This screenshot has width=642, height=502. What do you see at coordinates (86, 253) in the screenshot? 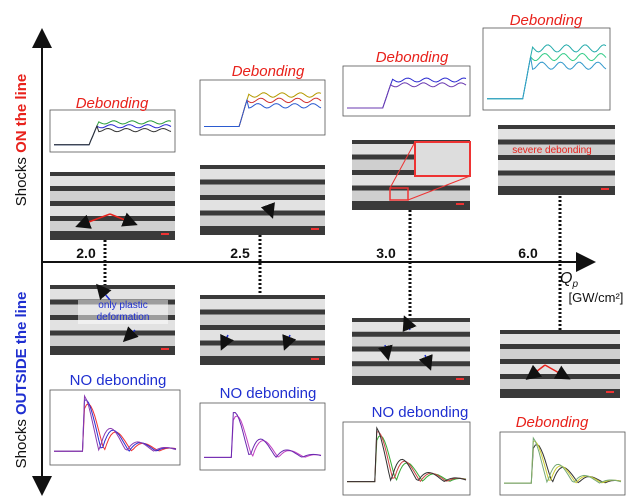
I see `tick-label: 2.0` at bounding box center [86, 253].